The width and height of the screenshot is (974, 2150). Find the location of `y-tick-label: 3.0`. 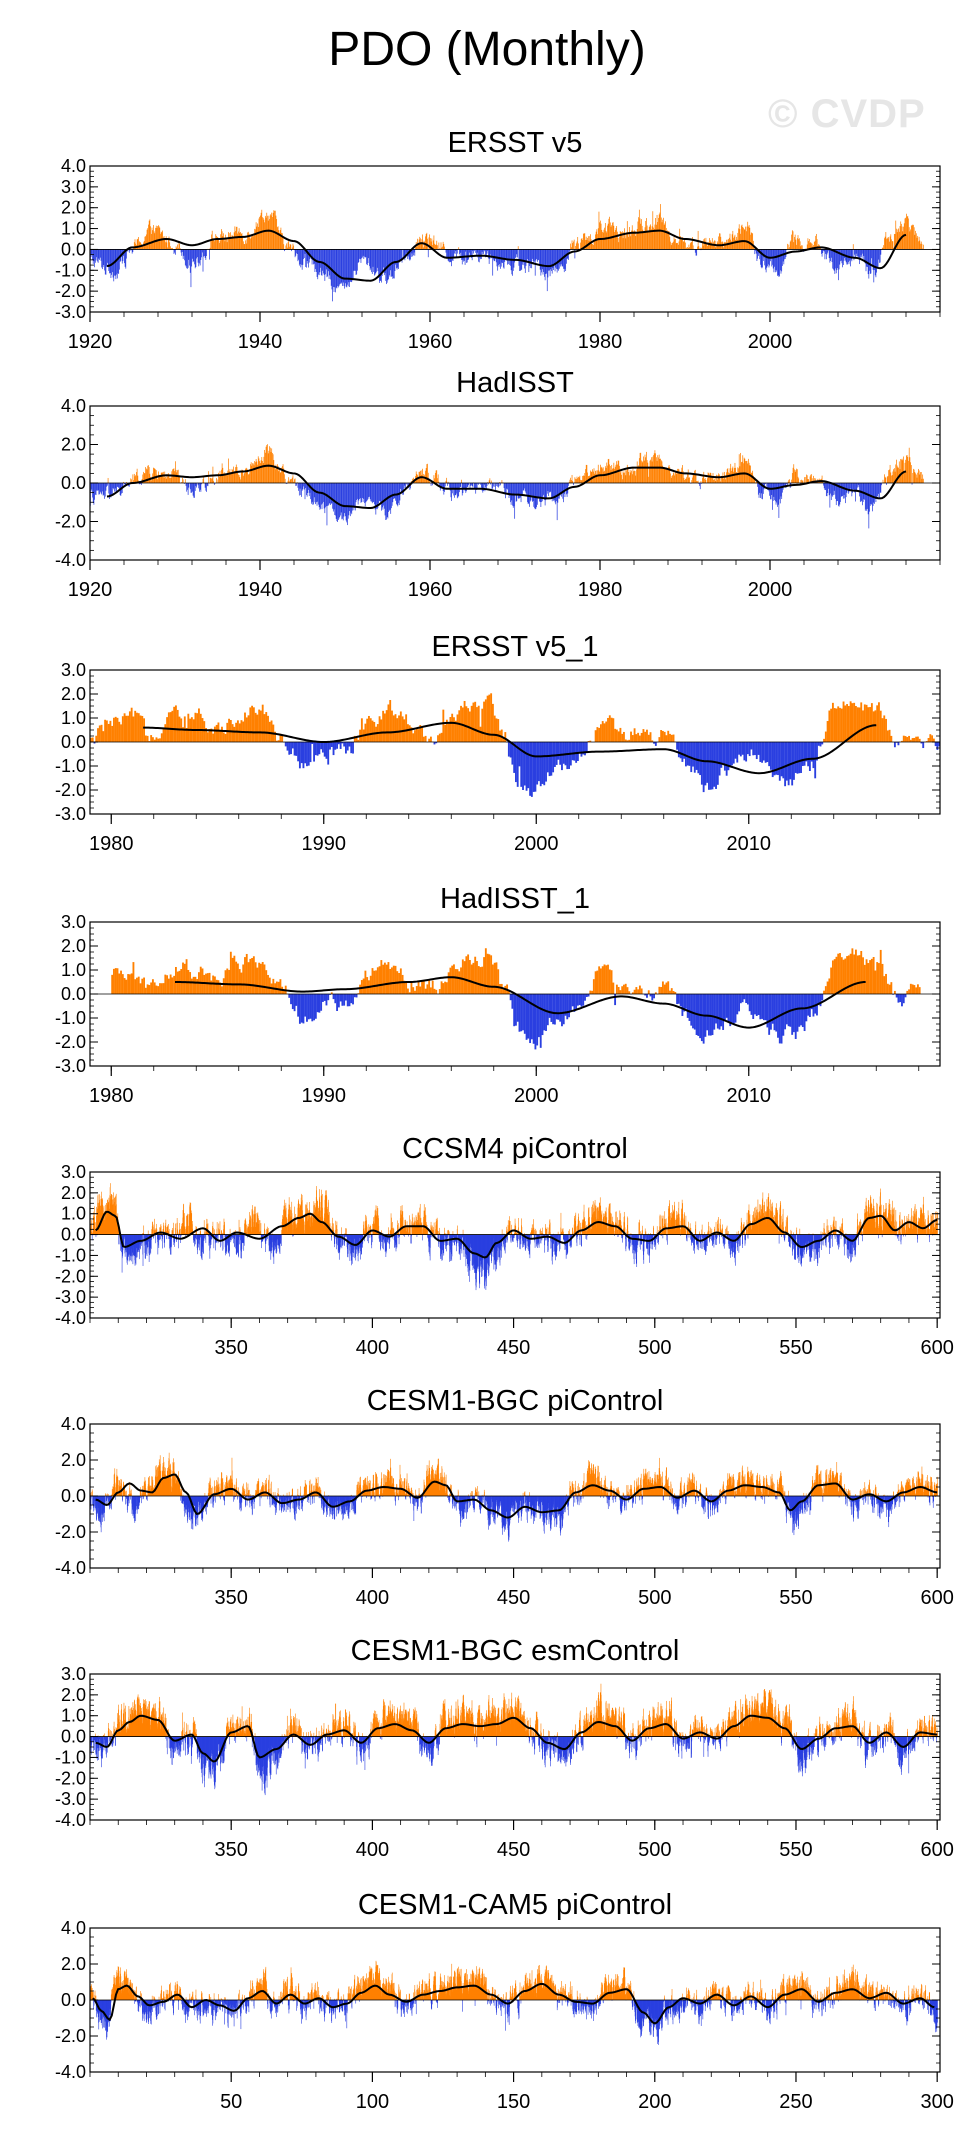

y-tick-label: 3.0 is located at coordinates (73, 670).